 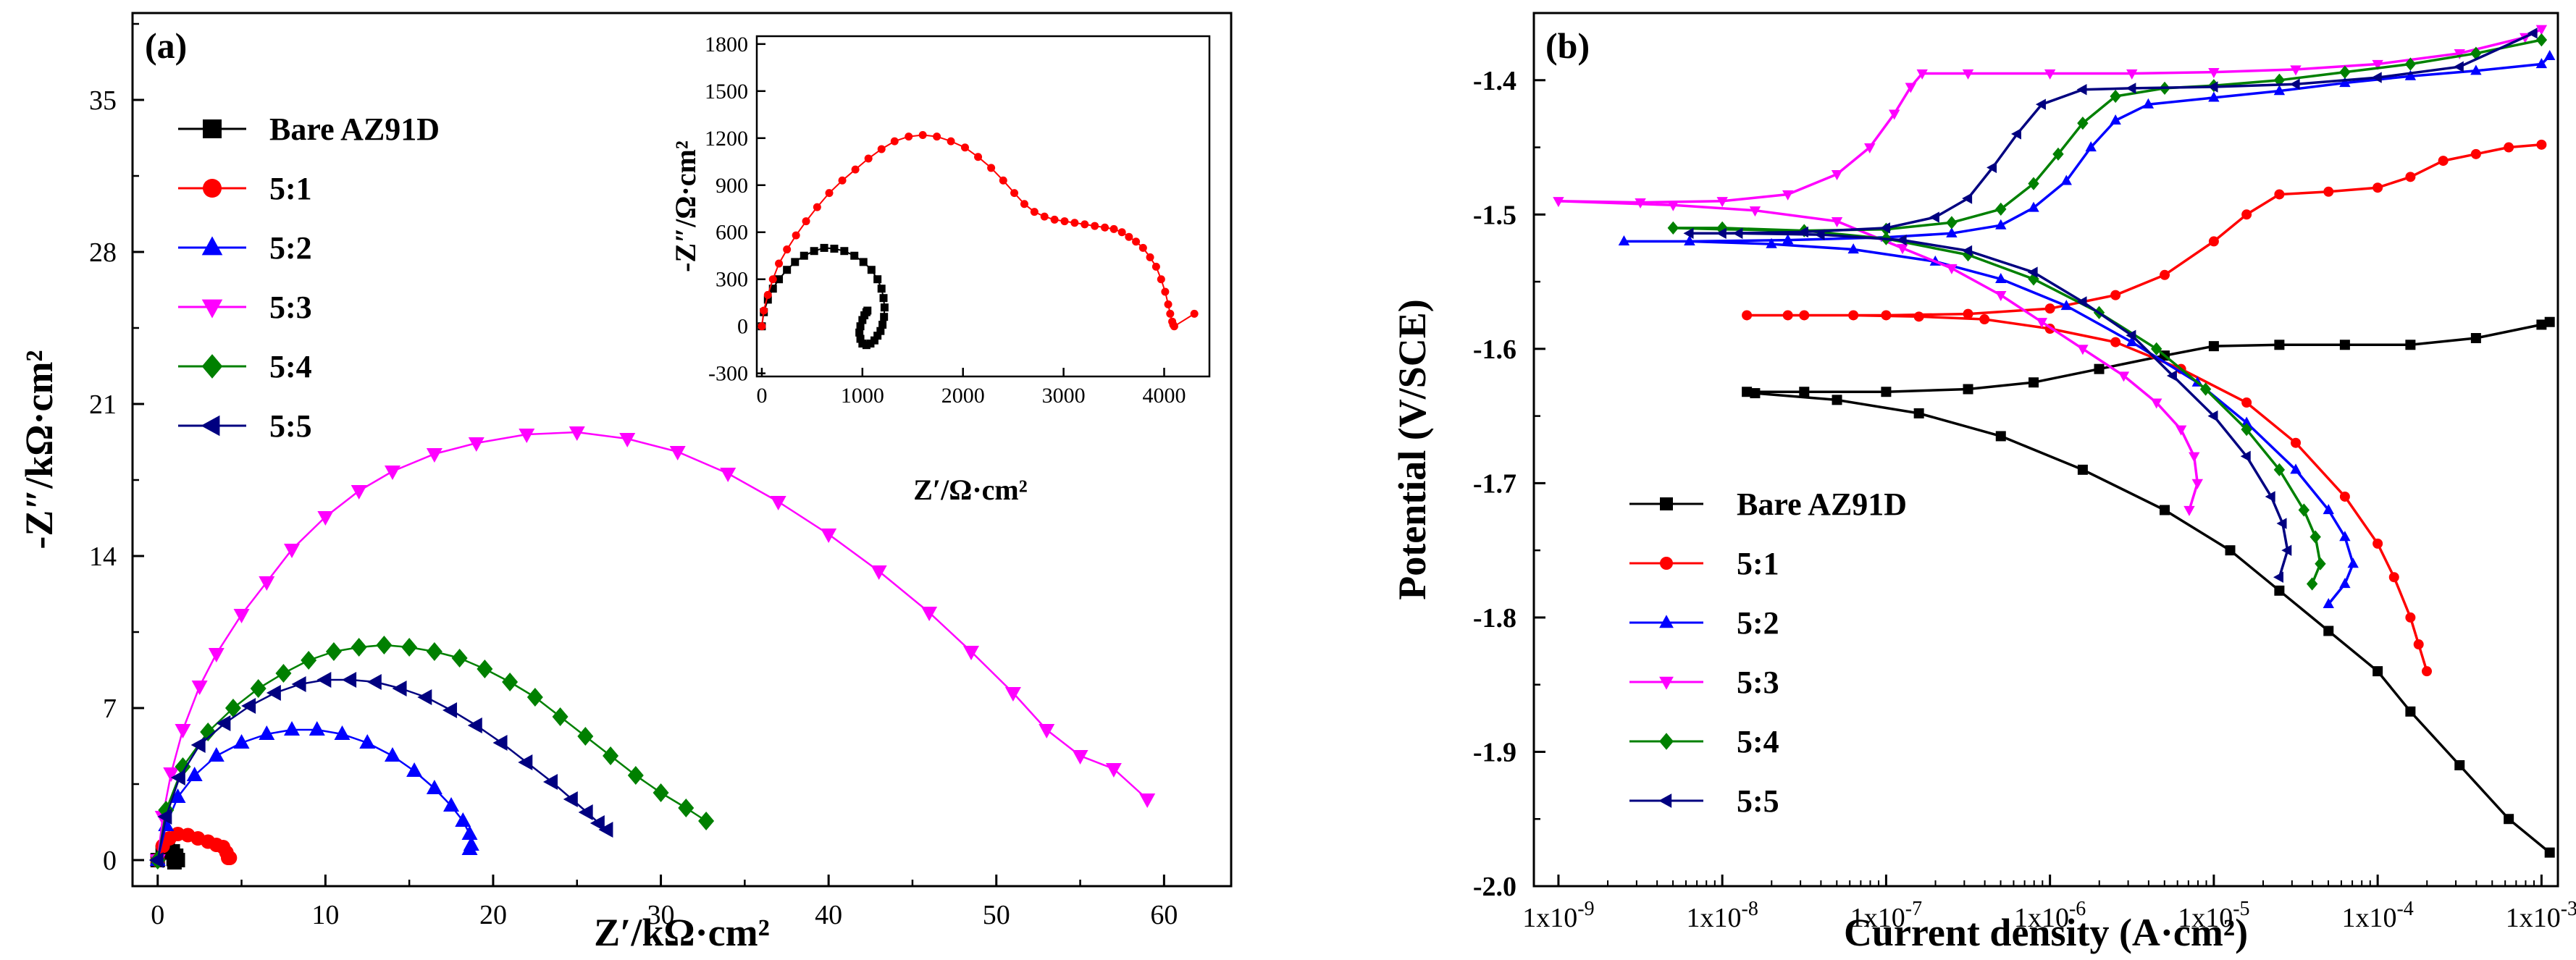 I want to click on b-legend-label: 5:3, so click(x=1758, y=683).